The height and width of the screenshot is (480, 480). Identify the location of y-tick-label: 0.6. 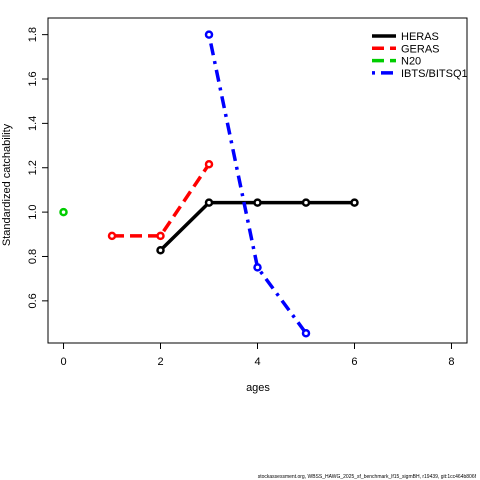
(33, 300).